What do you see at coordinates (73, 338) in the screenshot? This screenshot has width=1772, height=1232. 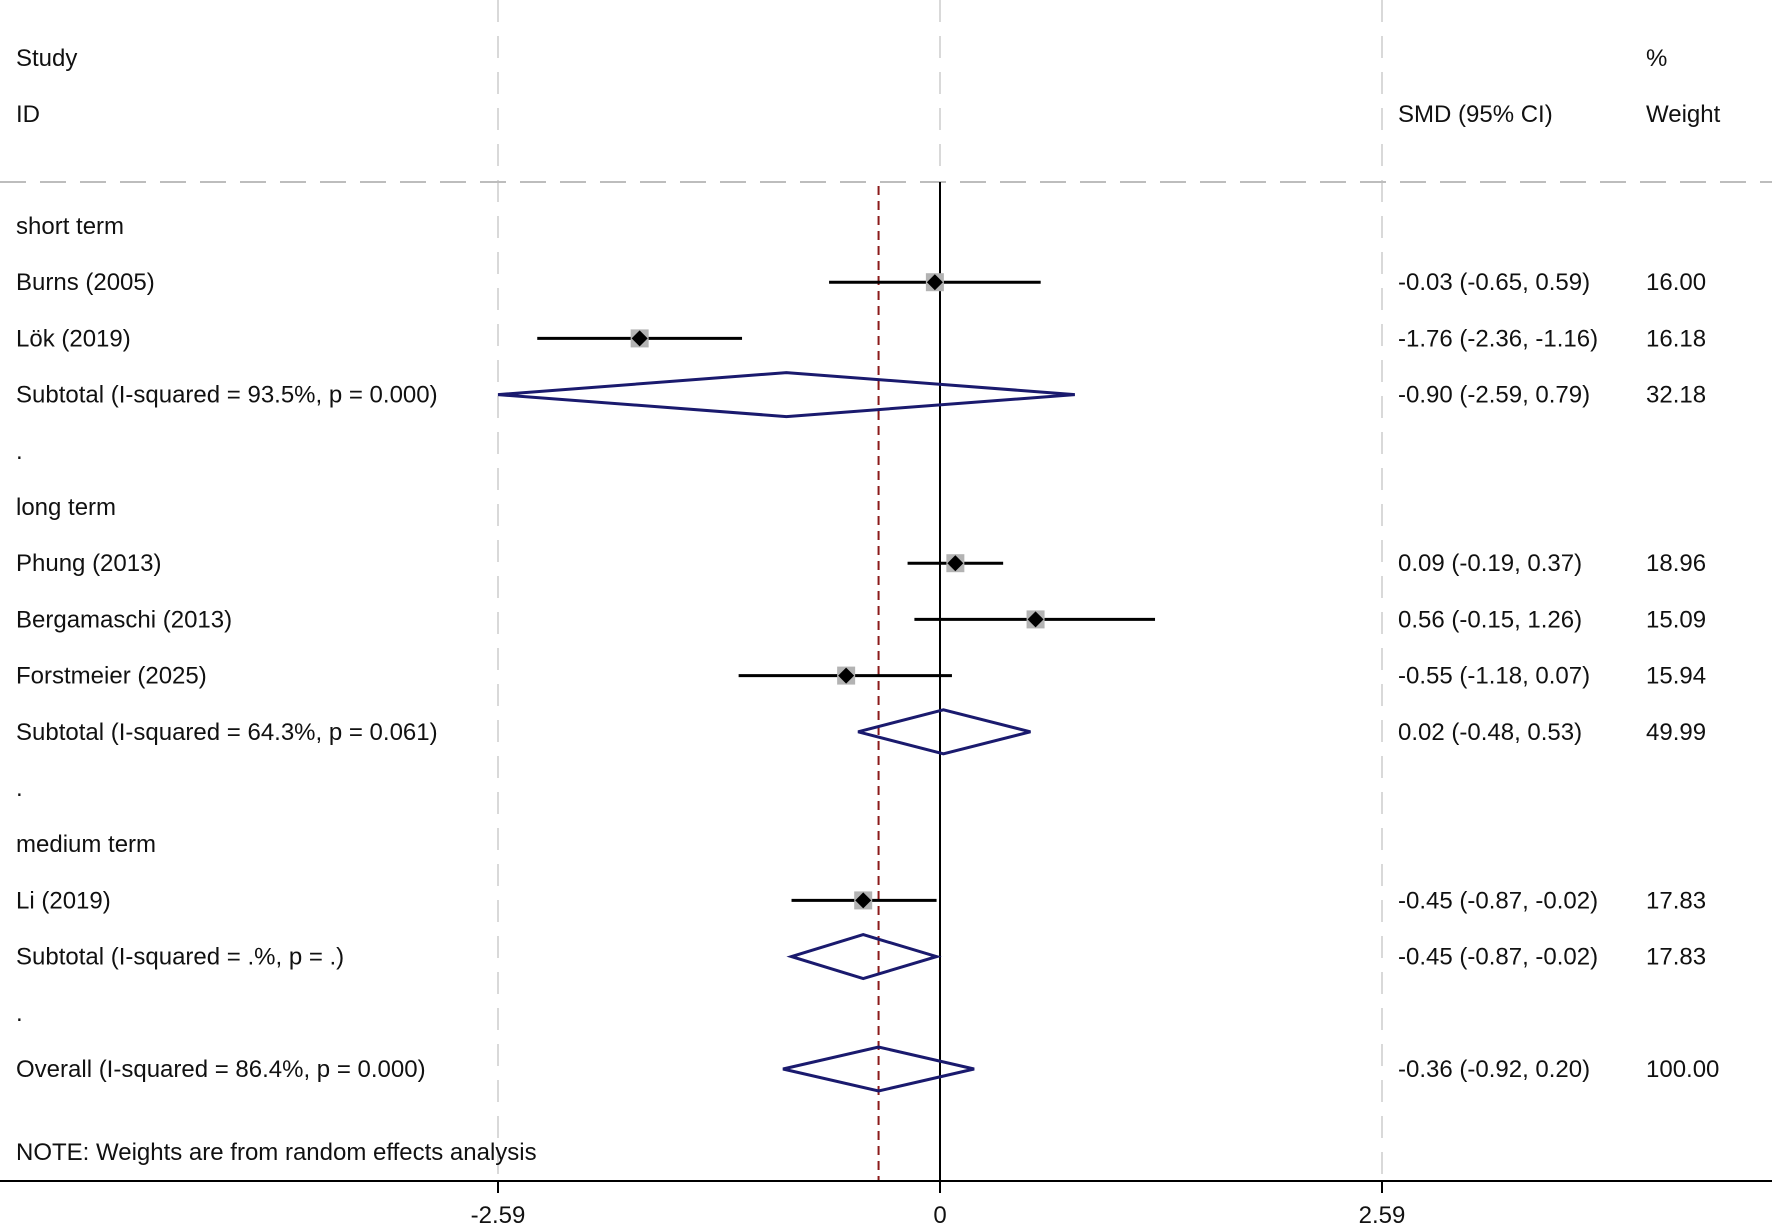 I see `row-label-study: Lök (2019)` at bounding box center [73, 338].